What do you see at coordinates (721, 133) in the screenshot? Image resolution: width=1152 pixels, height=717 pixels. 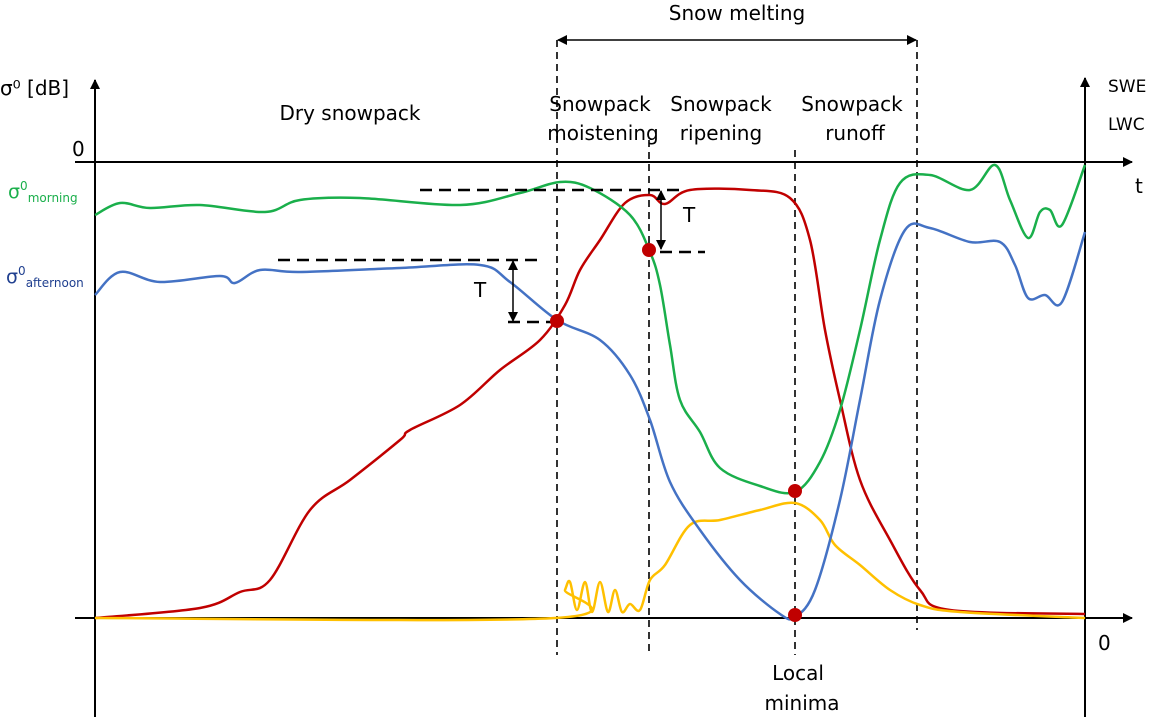 I see `phase-ripening-line2: ripening` at bounding box center [721, 133].